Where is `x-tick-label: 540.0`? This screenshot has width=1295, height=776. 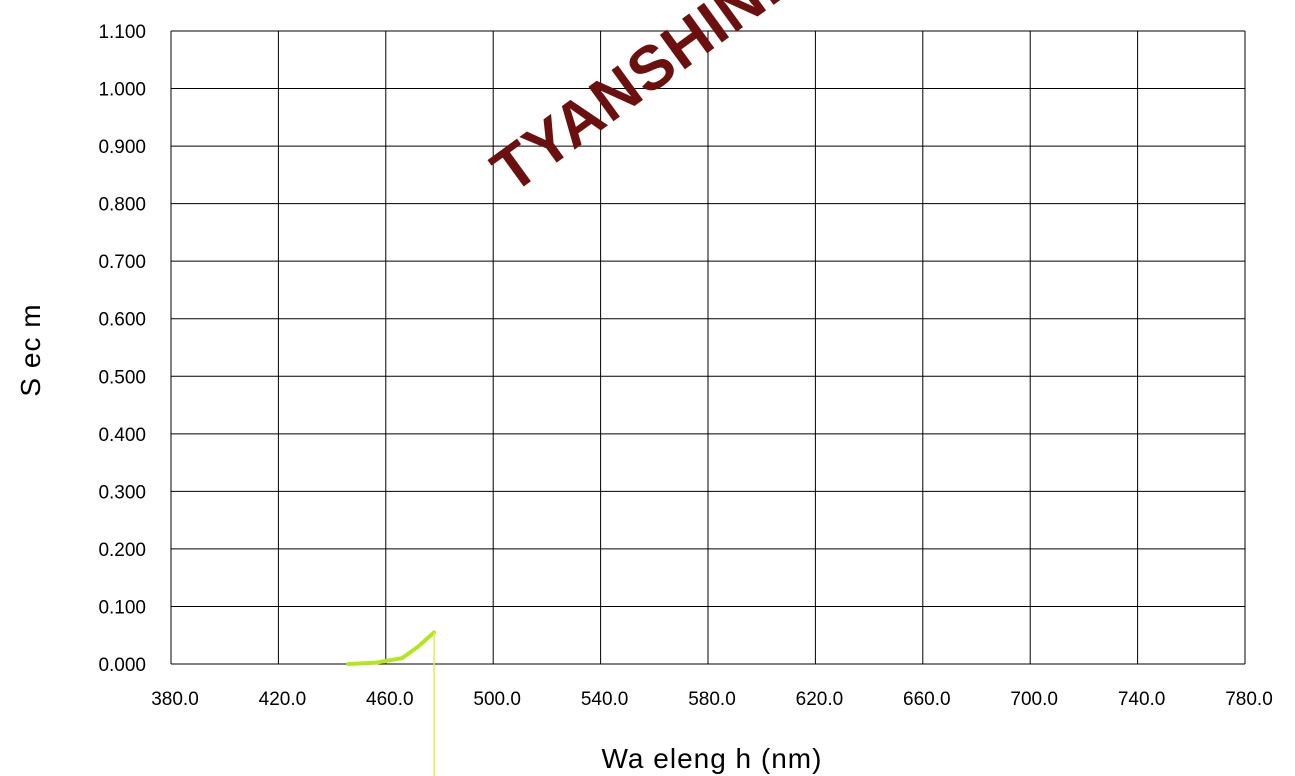
x-tick-label: 540.0 is located at coordinates (605, 699).